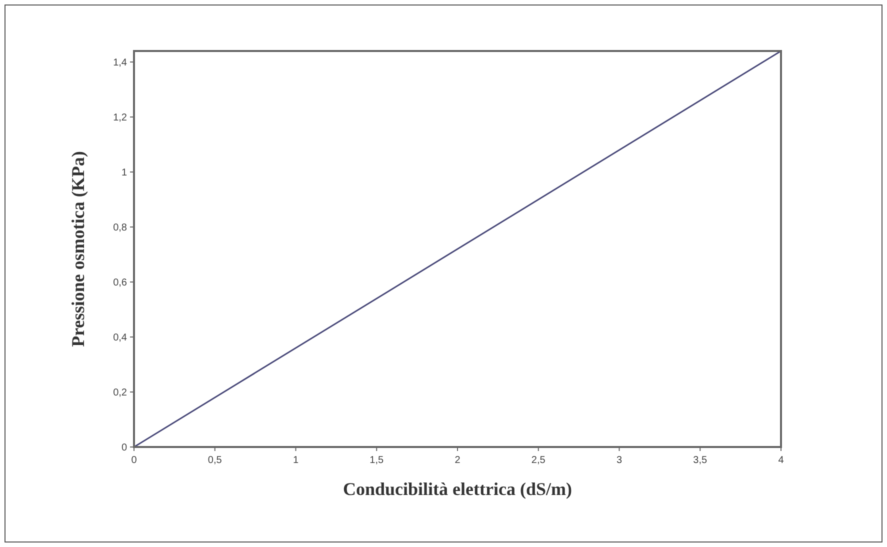 Image resolution: width=887 pixels, height=547 pixels. I want to click on y-tick-label: 0,8, so click(120, 228).